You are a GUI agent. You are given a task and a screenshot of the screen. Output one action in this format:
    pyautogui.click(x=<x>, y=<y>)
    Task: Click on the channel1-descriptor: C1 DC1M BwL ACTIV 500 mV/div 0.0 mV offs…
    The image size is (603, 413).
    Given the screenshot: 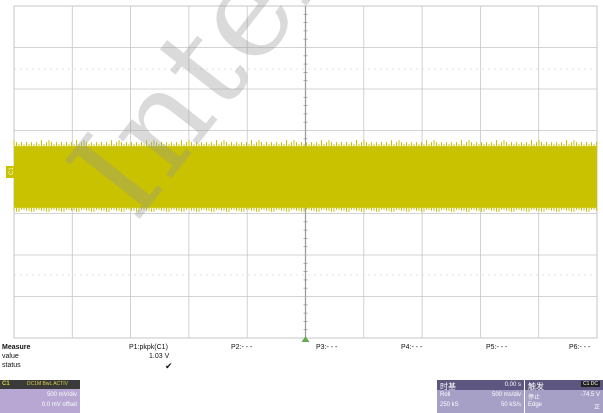 What is the action you would take?
    pyautogui.click(x=40, y=396)
    